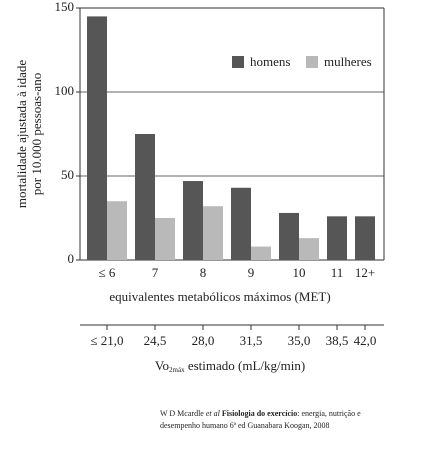 The width and height of the screenshot is (424, 452). What do you see at coordinates (219, 296) in the screenshot?
I see `x-axis-label: equivalentes metabólicos máximos (MET)` at bounding box center [219, 296].